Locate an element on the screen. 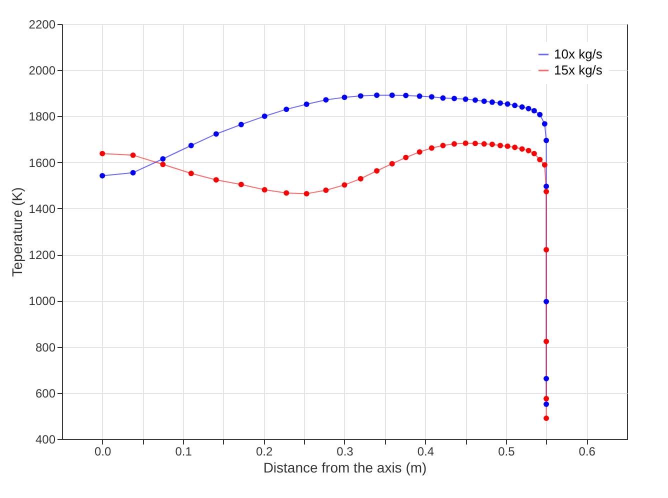  y-tick-label: 400 is located at coordinates (45, 439).